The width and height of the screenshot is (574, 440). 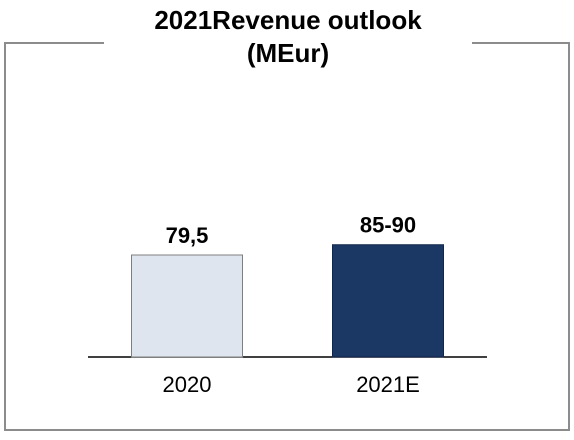 I want to click on value-label: 79,5, so click(x=187, y=235).